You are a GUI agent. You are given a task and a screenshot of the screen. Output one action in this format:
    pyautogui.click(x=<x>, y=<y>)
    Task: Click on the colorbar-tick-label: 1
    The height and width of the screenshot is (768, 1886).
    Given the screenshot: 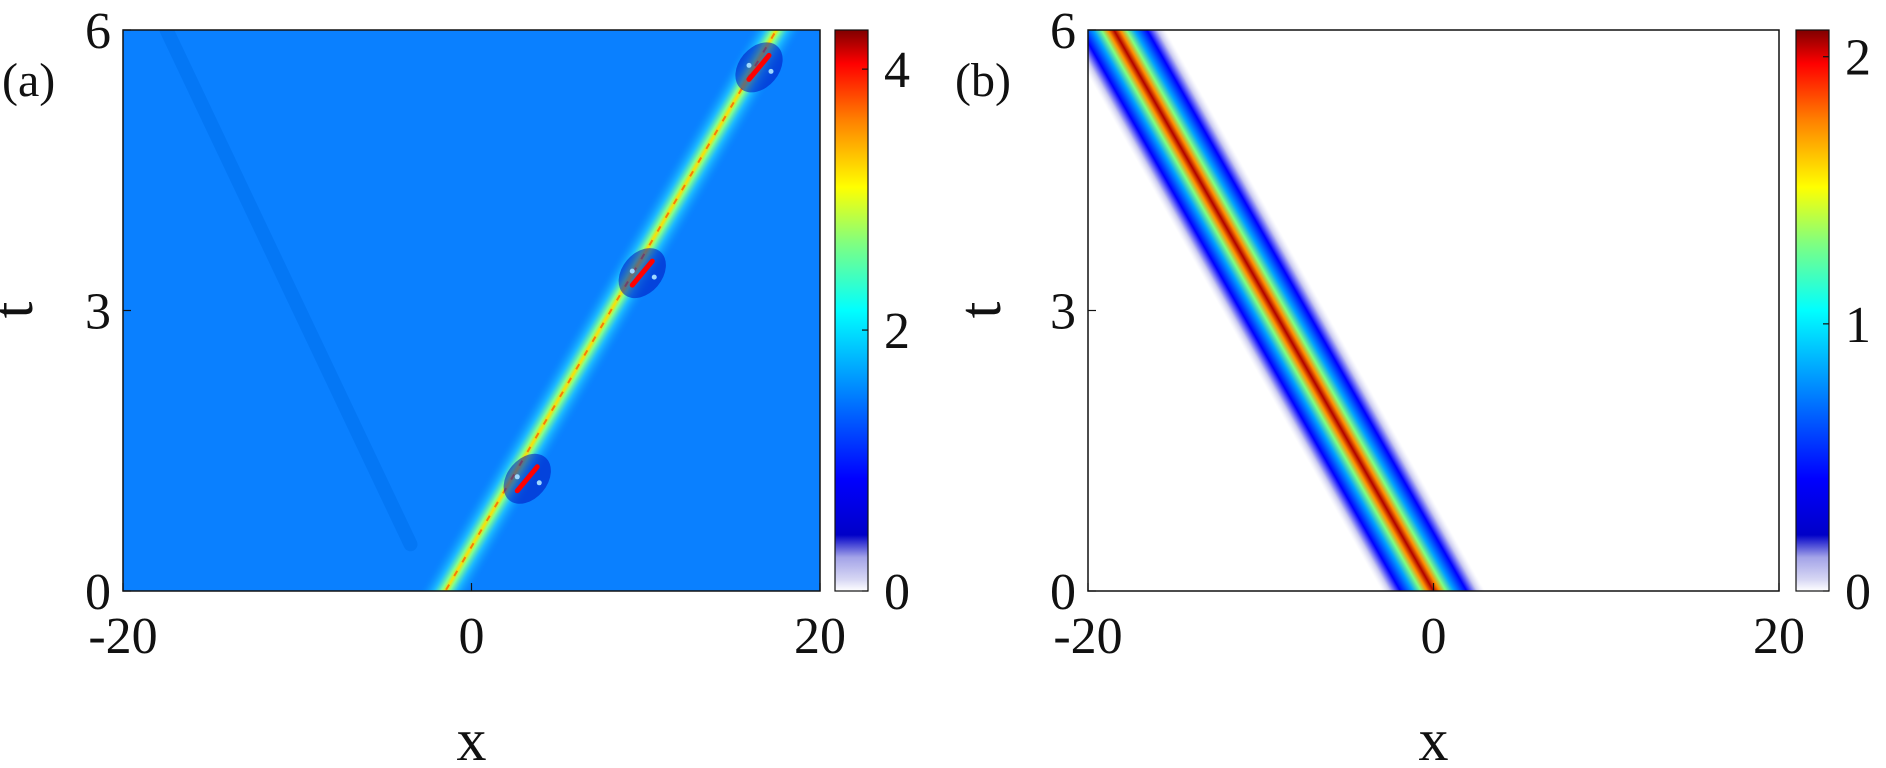 What is the action you would take?
    pyautogui.click(x=1858, y=325)
    